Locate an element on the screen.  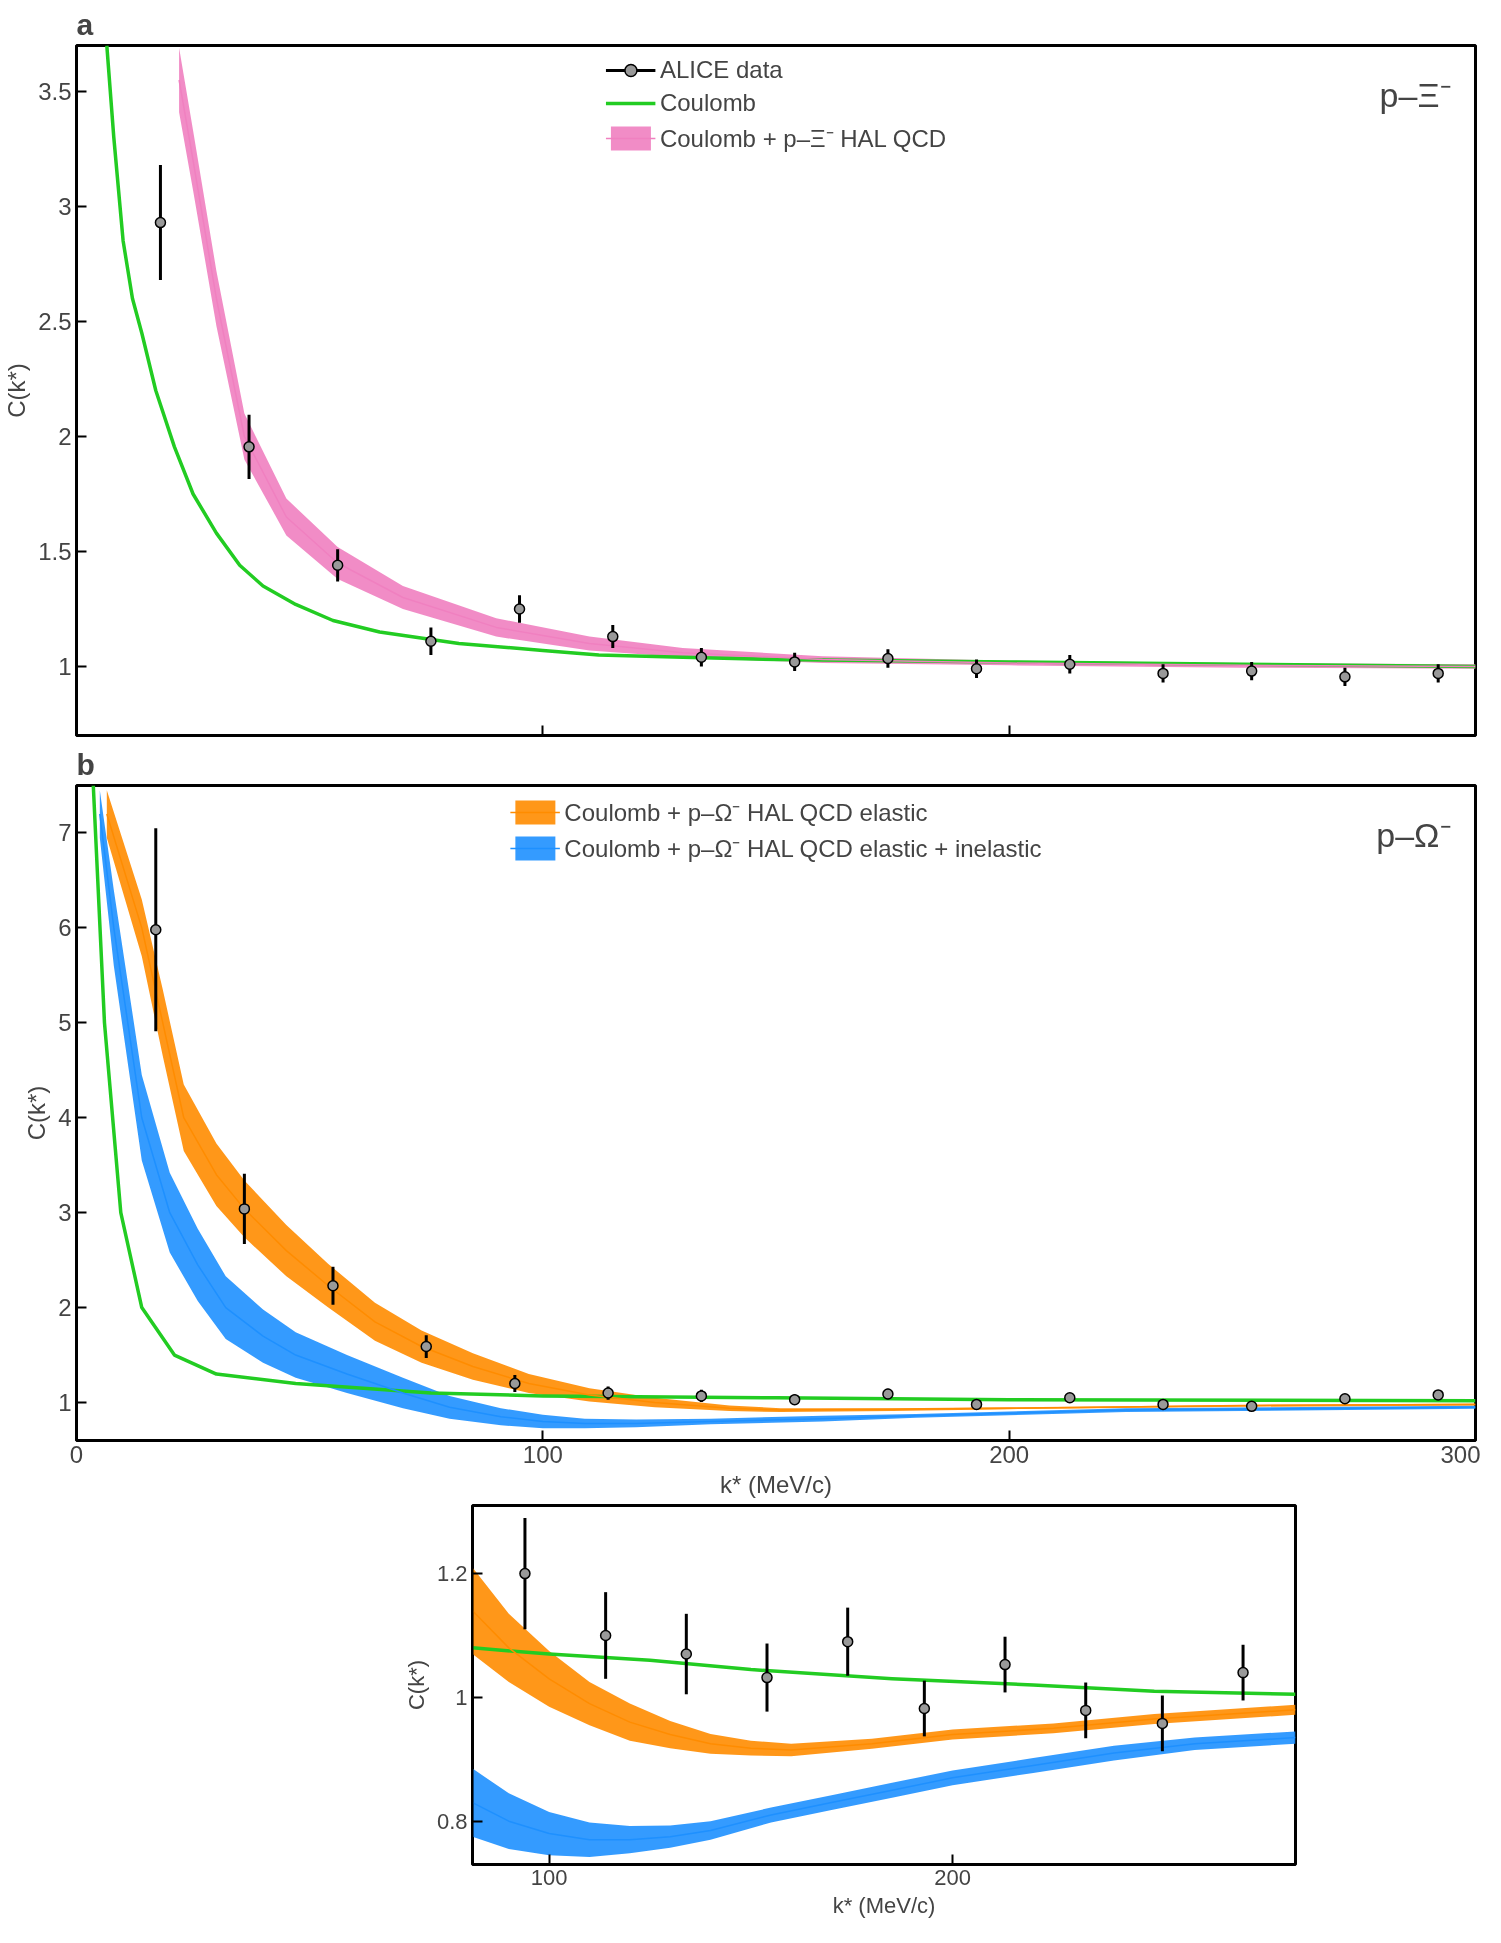
y-tick-label: 4 is located at coordinates (65, 1118).